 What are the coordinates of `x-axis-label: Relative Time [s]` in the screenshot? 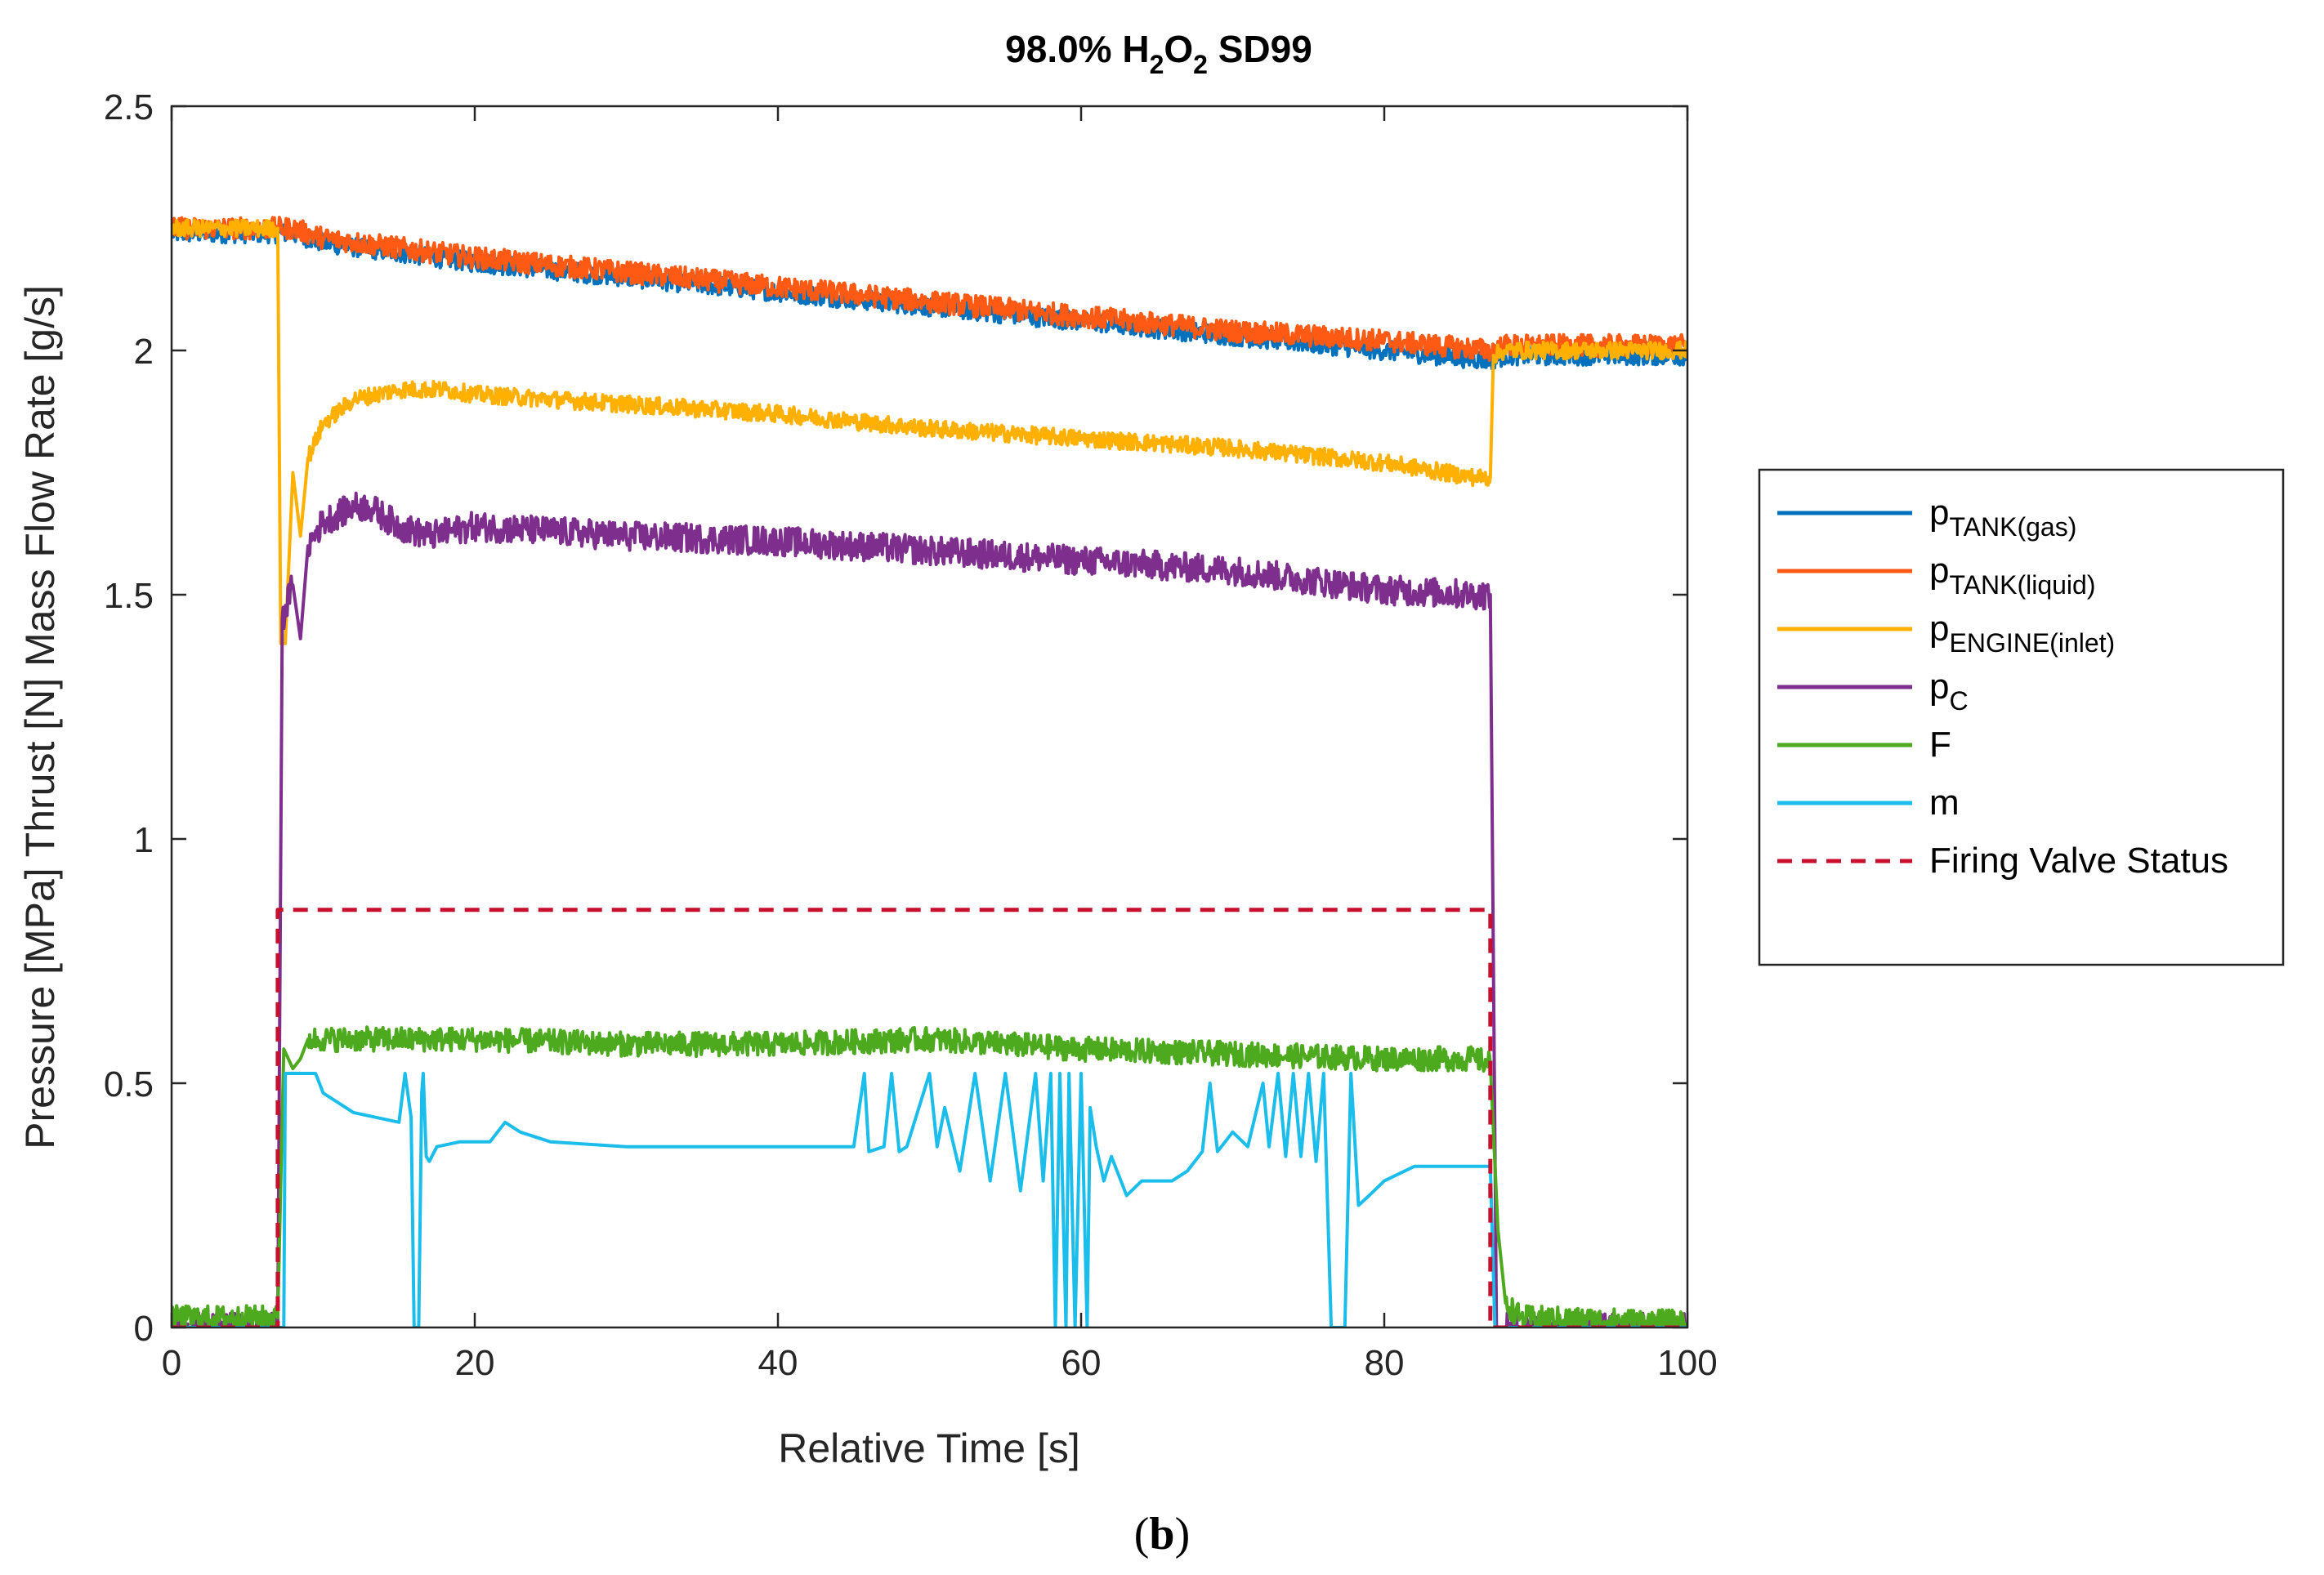 It's located at (929, 1448).